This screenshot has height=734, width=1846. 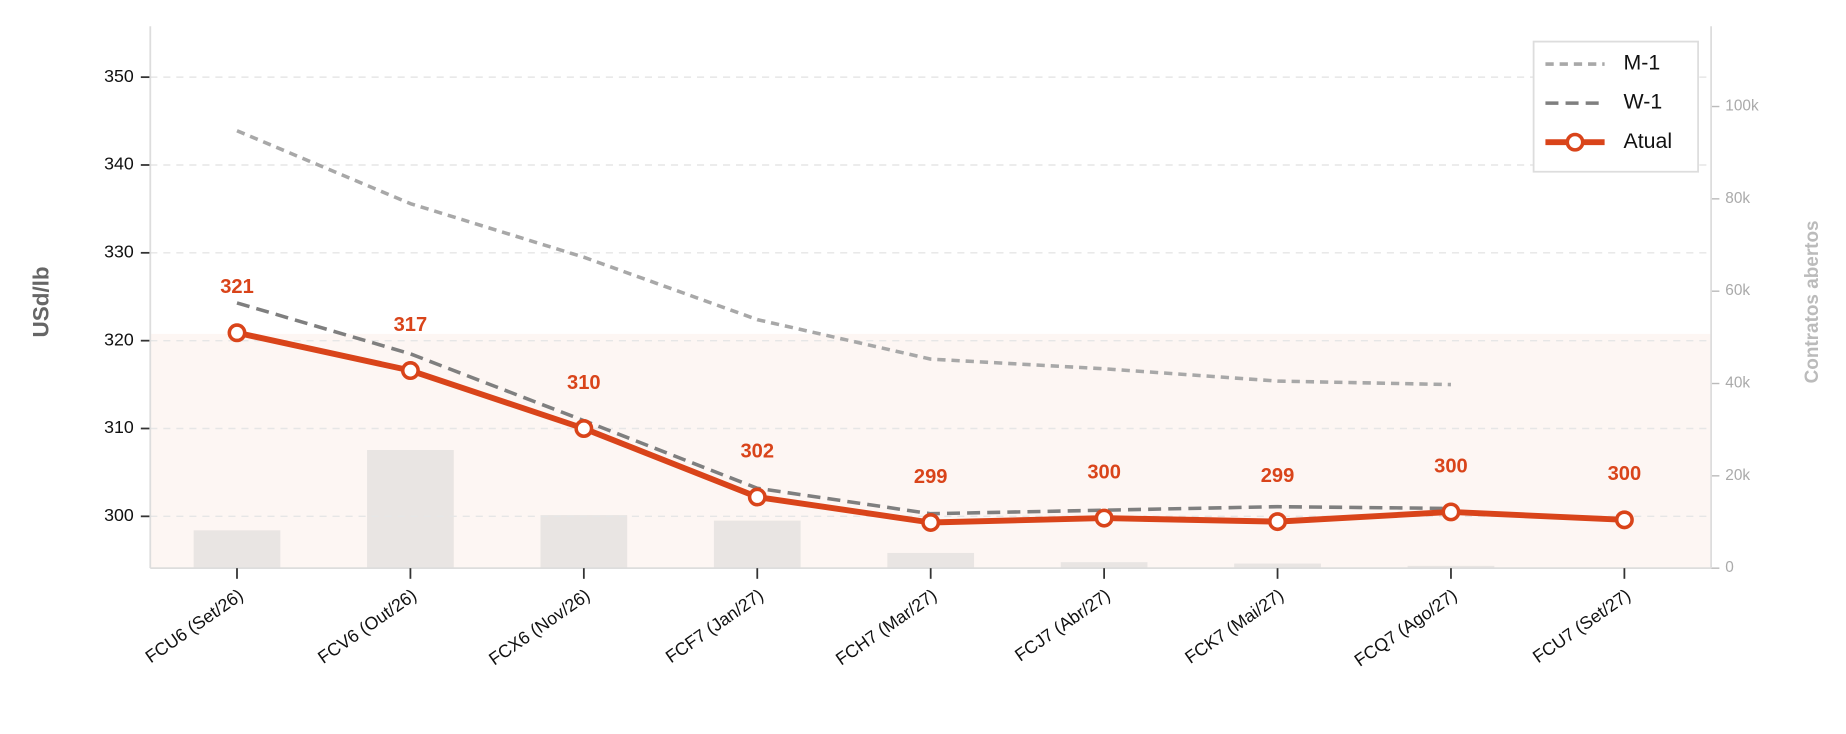 What do you see at coordinates (119, 515) in the screenshot?
I see `y-tick-label: 300` at bounding box center [119, 515].